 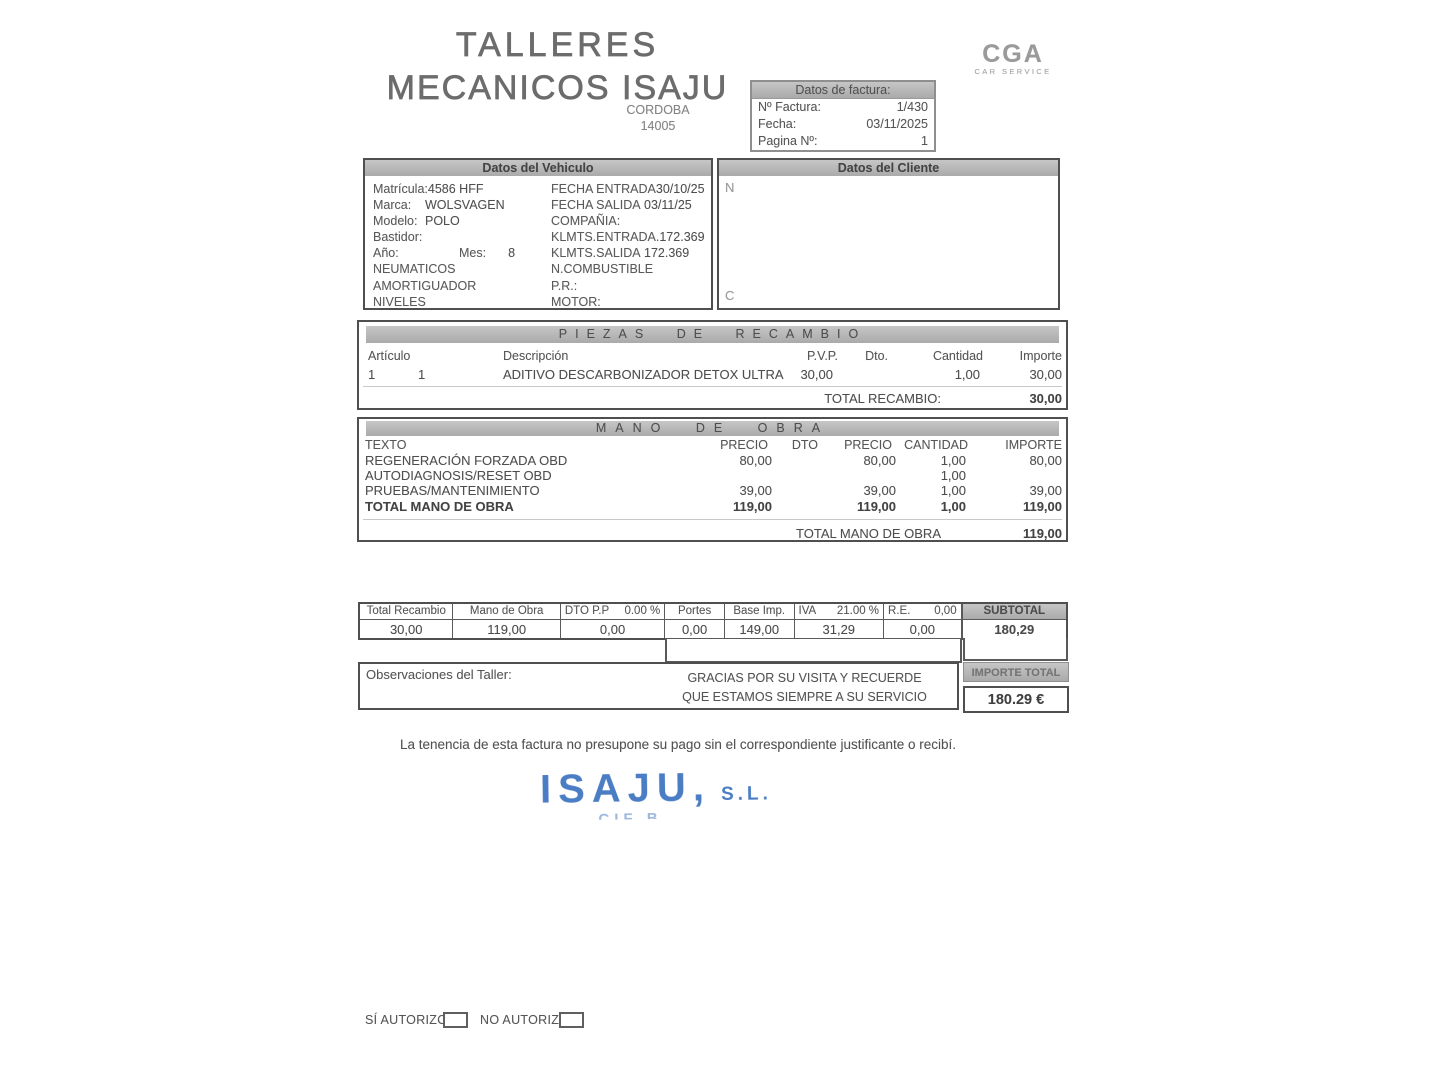 I want to click on authorize-yes-label: SÍ AUTORIZO, so click(x=406, y=1020).